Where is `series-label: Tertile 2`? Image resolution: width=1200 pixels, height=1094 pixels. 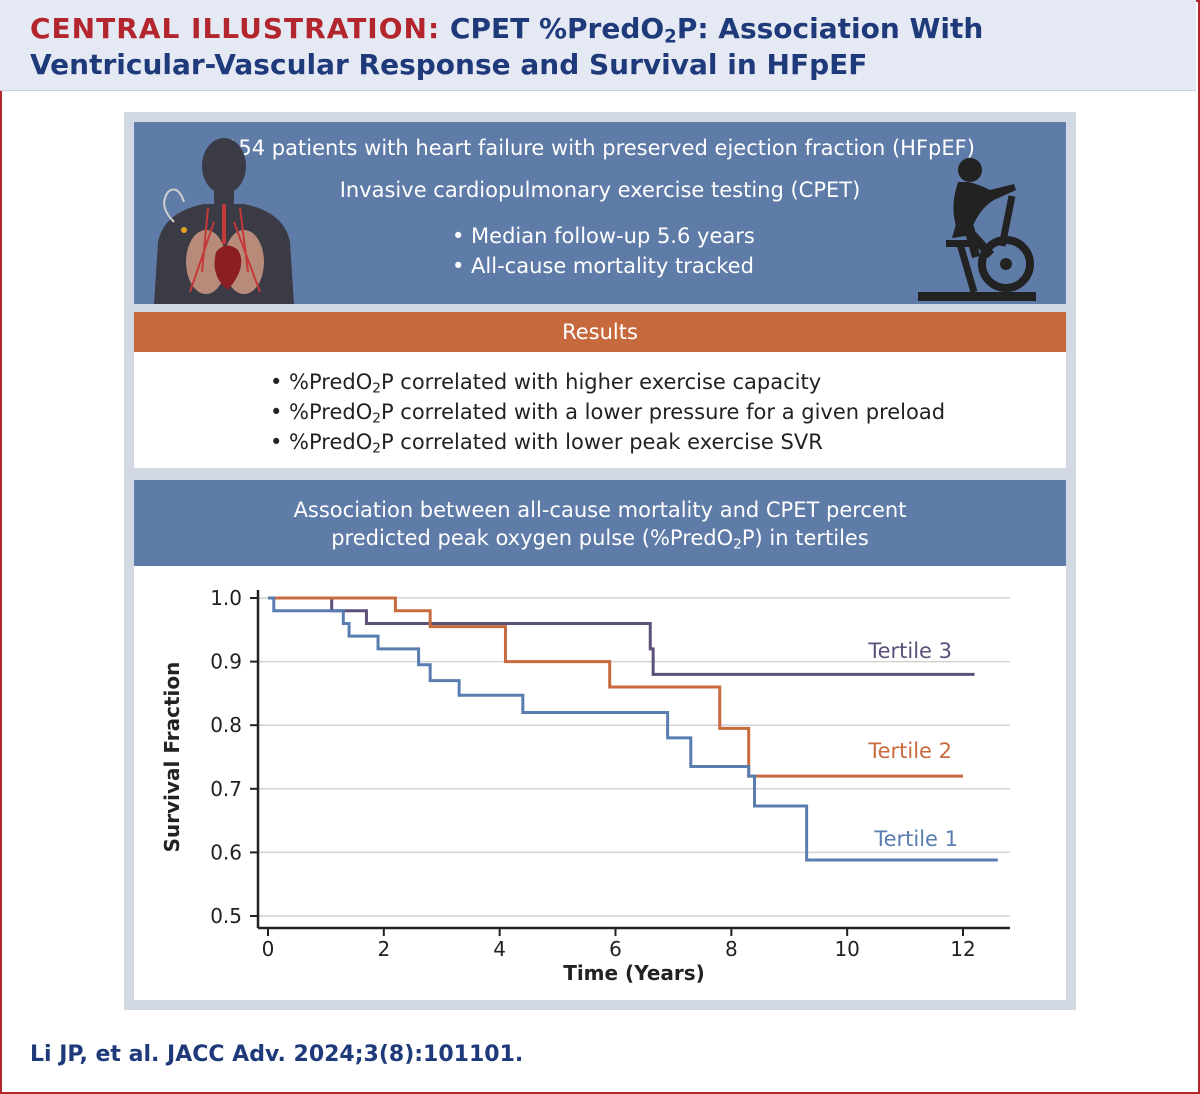
series-label: Tertile 2 is located at coordinates (909, 751).